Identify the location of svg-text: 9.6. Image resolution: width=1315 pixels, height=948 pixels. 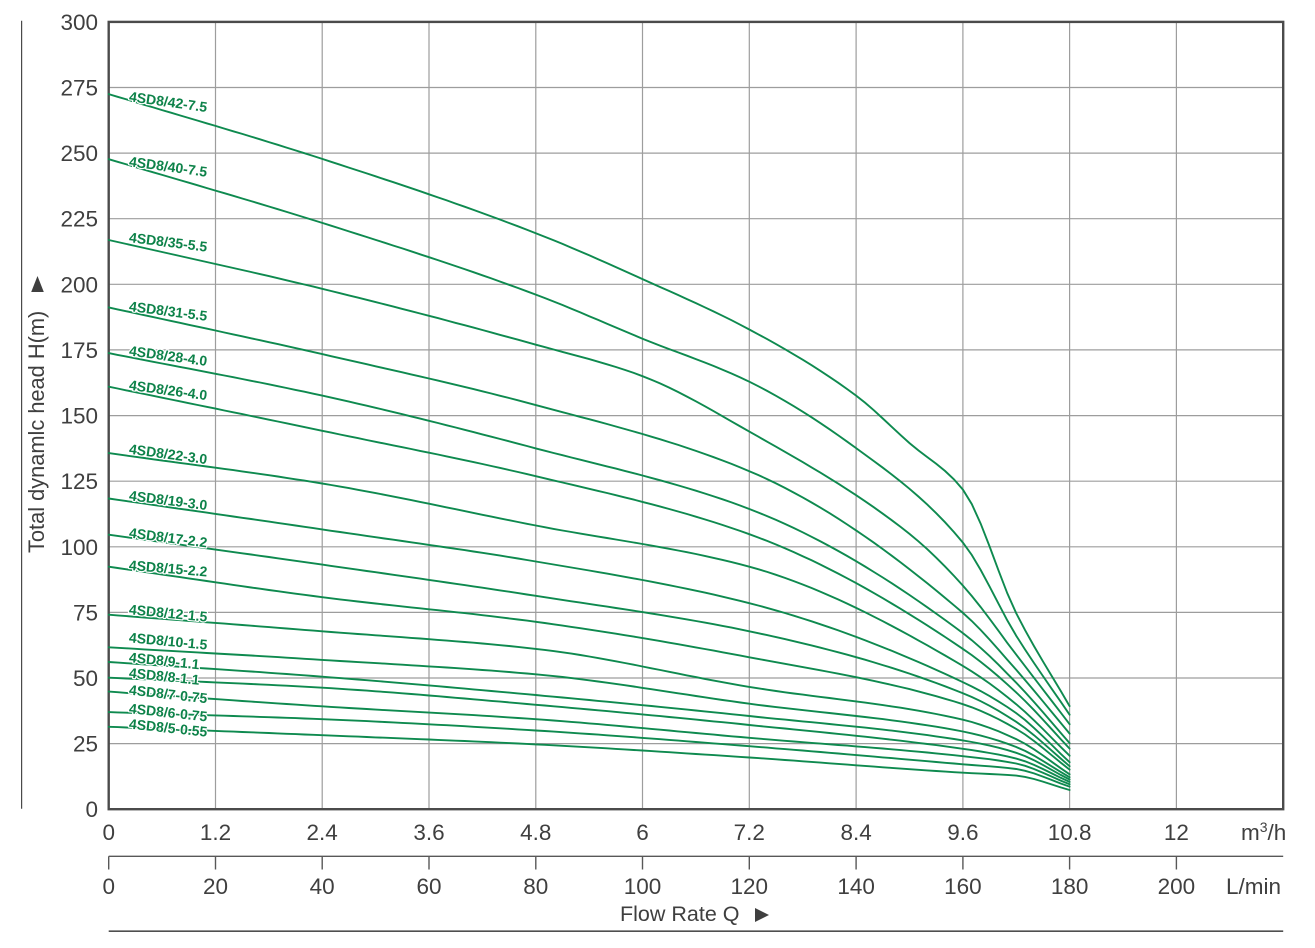
(962, 832).